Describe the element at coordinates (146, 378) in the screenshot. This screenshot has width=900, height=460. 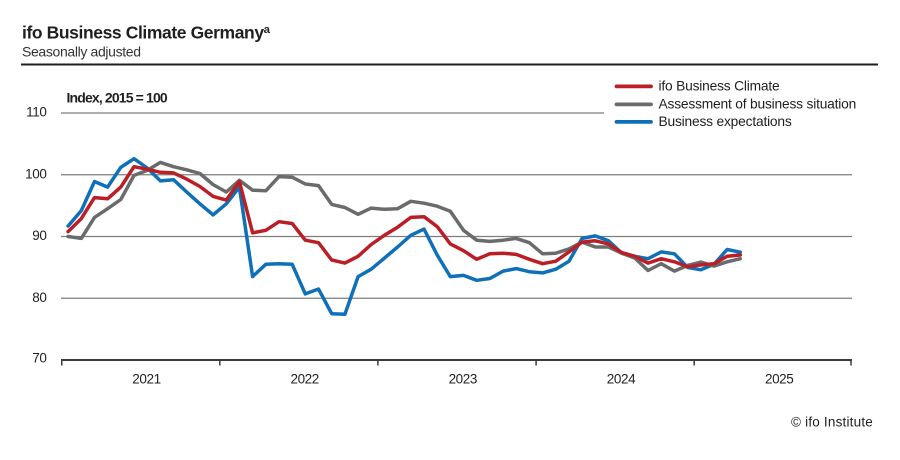
I see `svg-text: 2021` at that location.